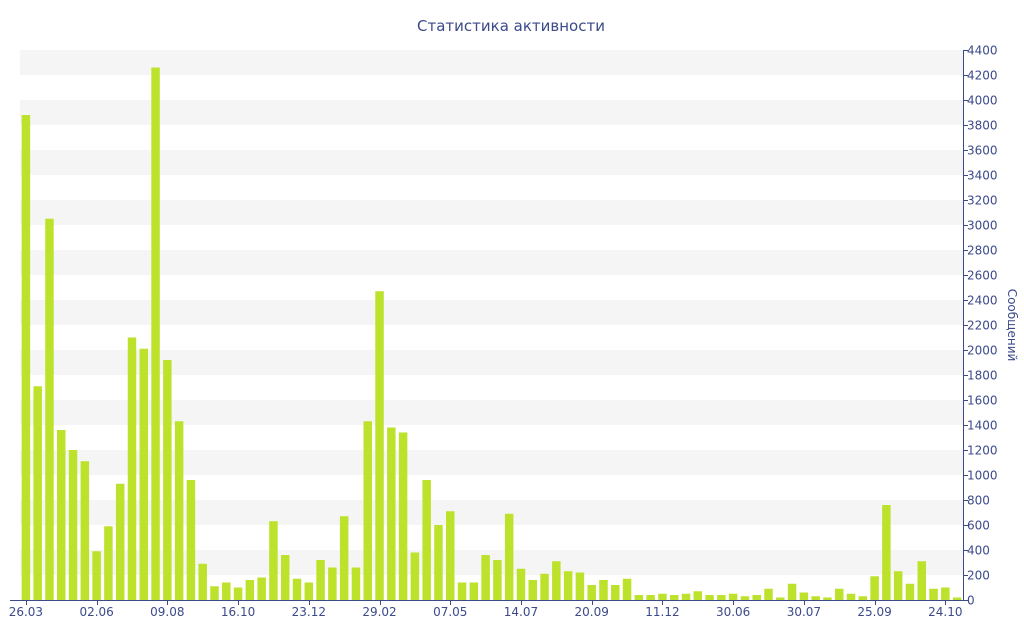 The height and width of the screenshot is (640, 1024). Describe the element at coordinates (978, 501) in the screenshot. I see `y-tick-label: 800` at that location.